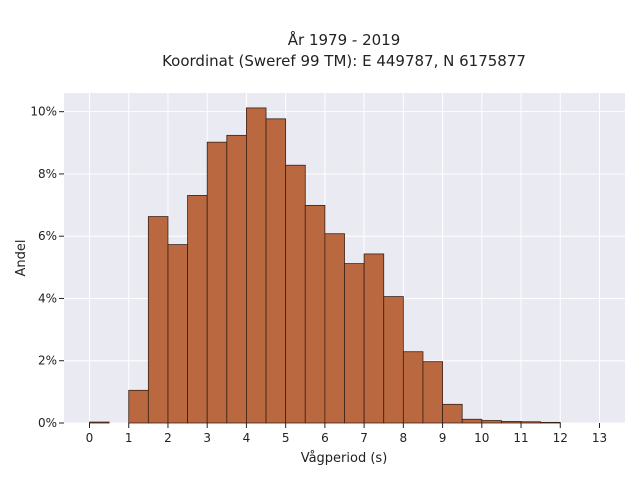  I want to click on x-tick-label: 2, so click(168, 438).